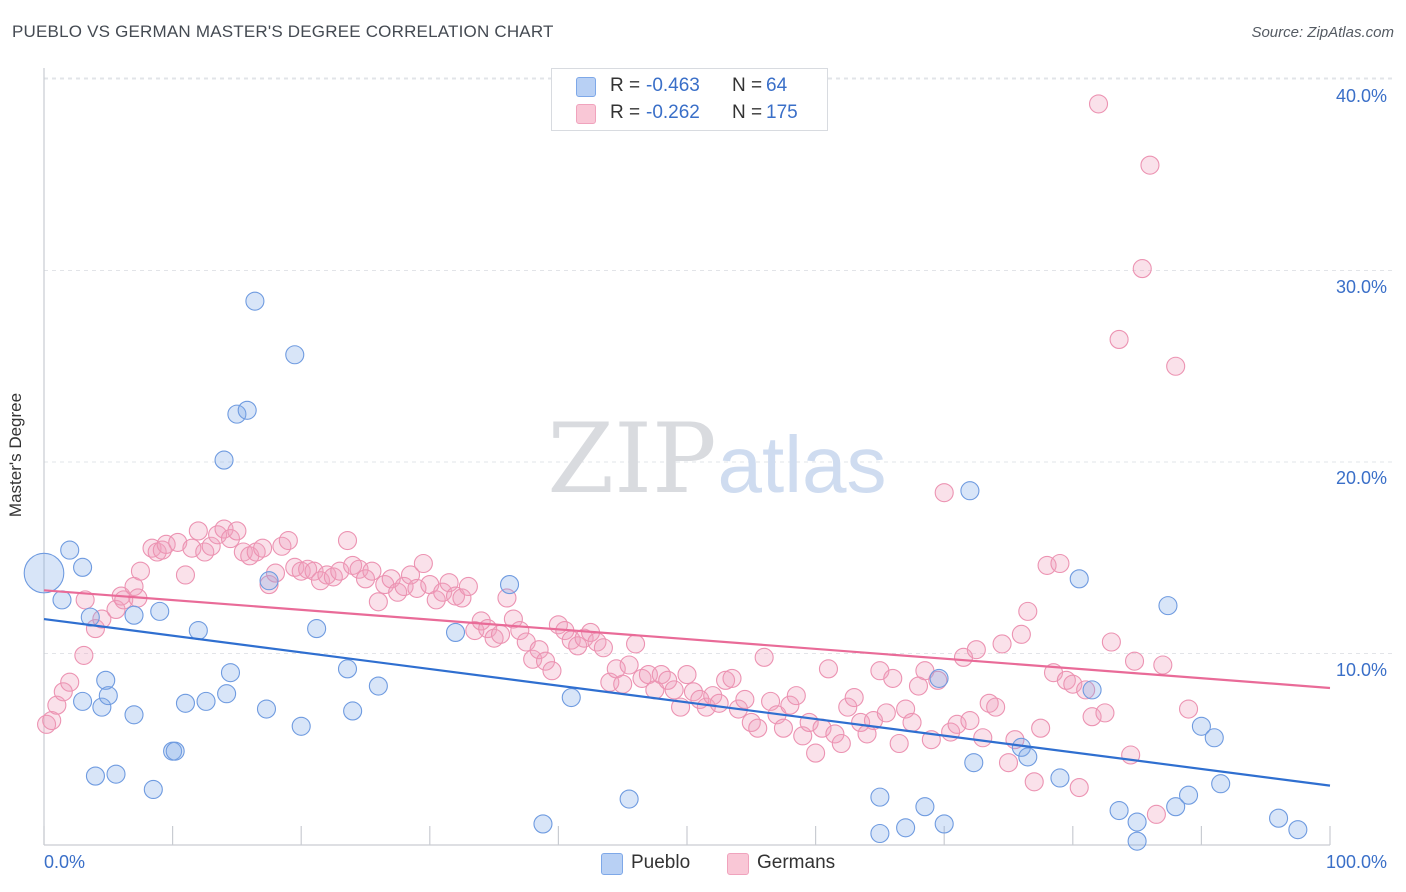  I want to click on legend-n-value: 64, so click(777, 85).